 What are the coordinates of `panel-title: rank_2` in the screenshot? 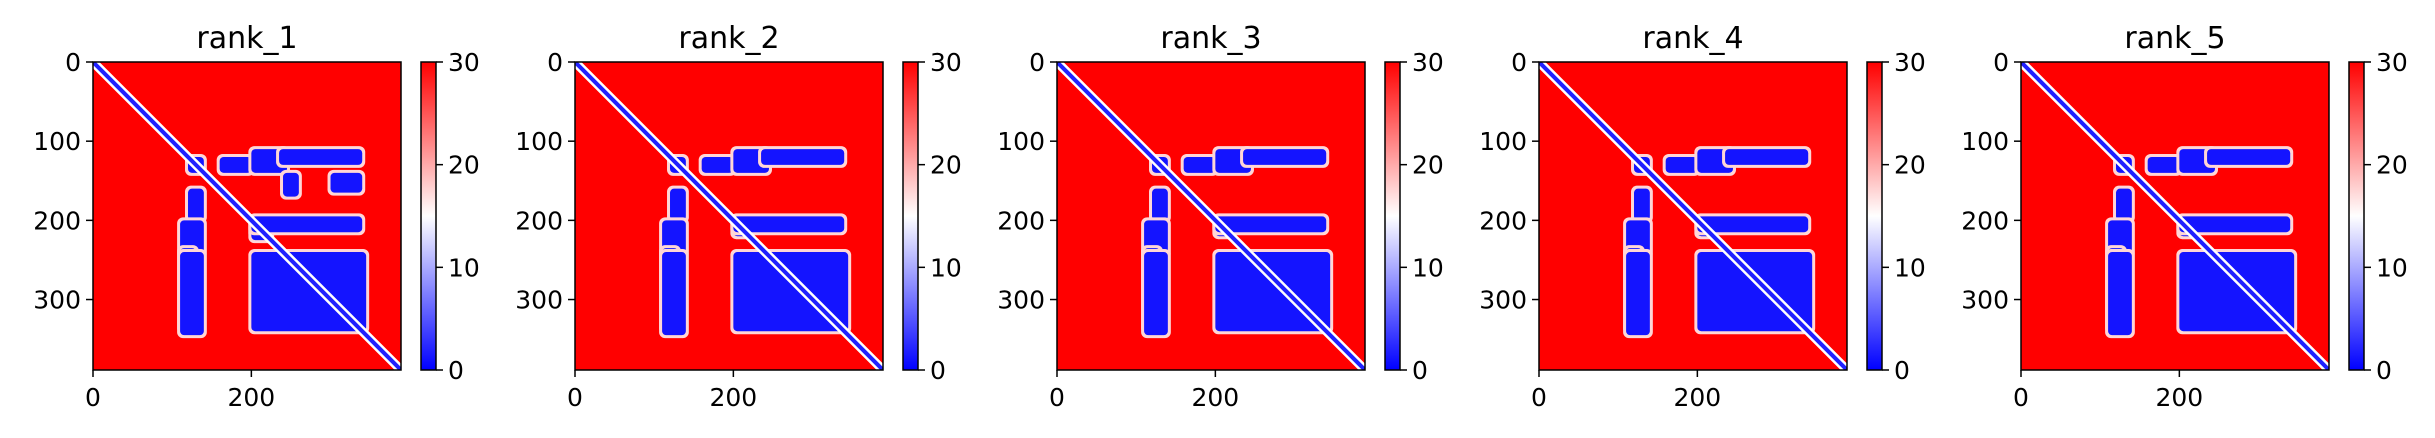 It's located at (728, 38).